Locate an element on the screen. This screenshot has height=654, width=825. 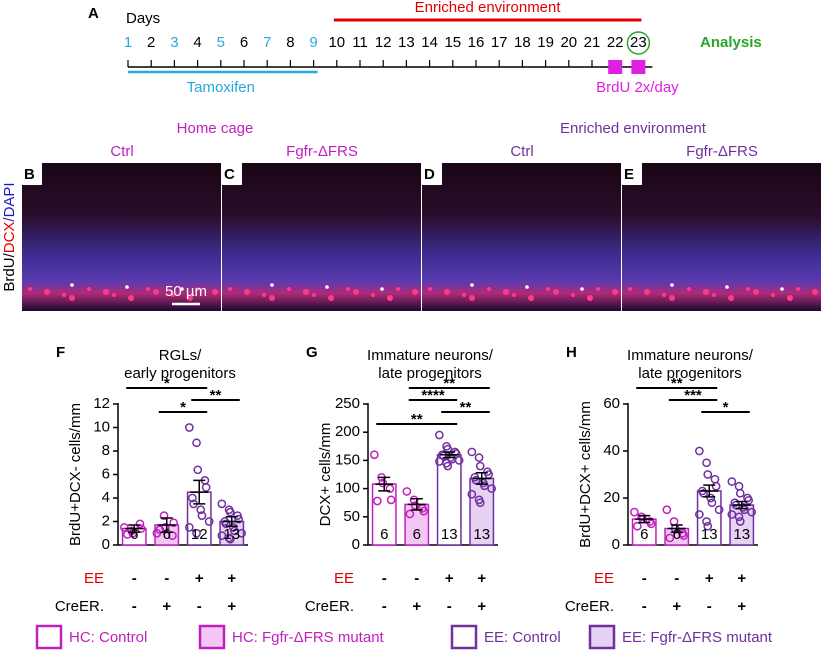
scale-bar-label: 50 µm is located at coordinates (186, 291).